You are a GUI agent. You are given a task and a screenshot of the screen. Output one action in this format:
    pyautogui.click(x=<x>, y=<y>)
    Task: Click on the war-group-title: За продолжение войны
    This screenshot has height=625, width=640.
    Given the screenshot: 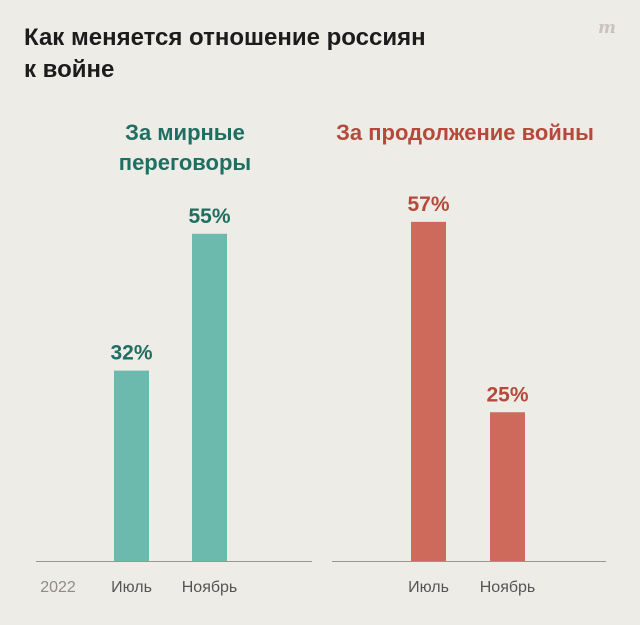 What is the action you would take?
    pyautogui.click(x=465, y=132)
    